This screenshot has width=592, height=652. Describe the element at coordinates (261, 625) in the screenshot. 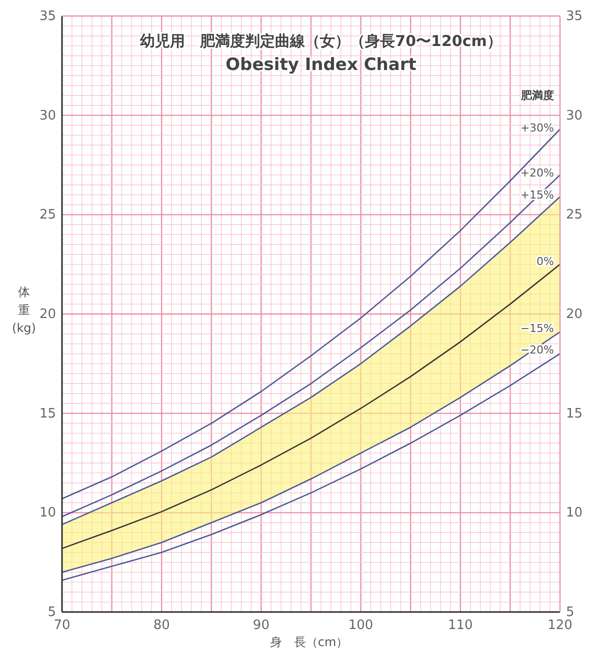

I see `x-tick-label: 90` at that location.